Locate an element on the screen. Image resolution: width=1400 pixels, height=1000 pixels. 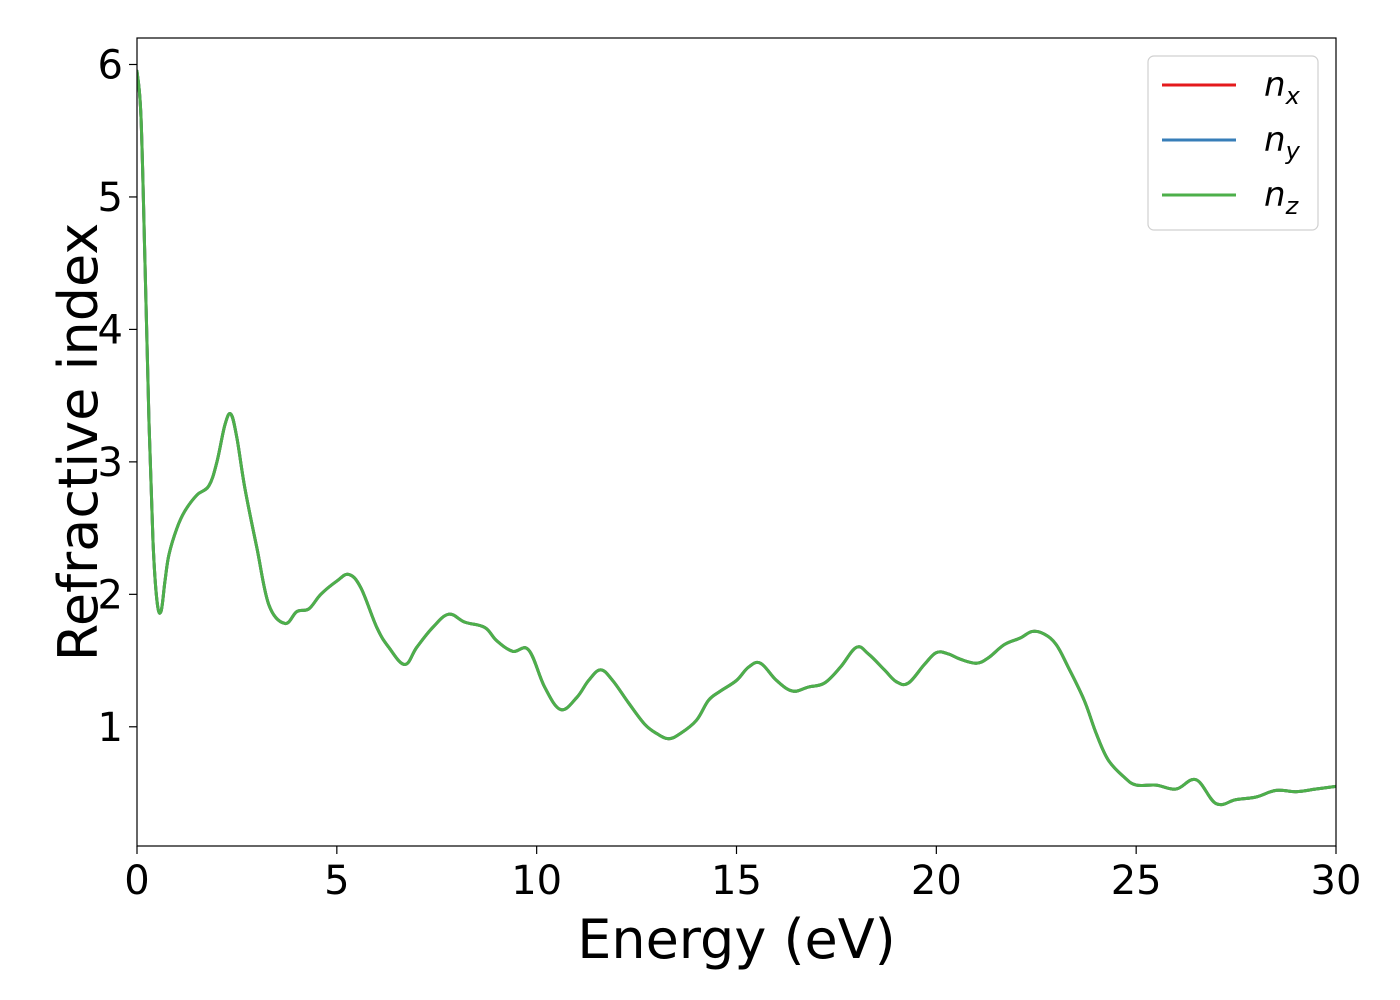
x-tick-label: 0 is located at coordinates (136, 881).